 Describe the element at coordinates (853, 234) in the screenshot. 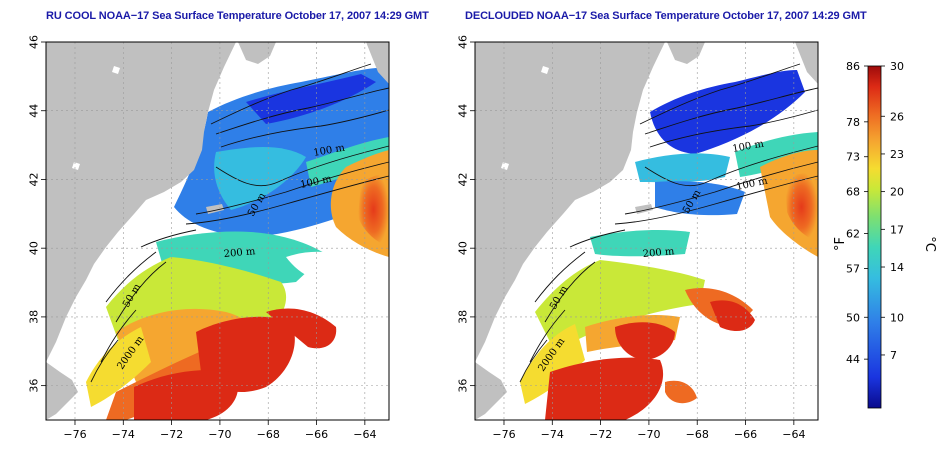

I see `fahrenheit-tick-label: 62` at that location.